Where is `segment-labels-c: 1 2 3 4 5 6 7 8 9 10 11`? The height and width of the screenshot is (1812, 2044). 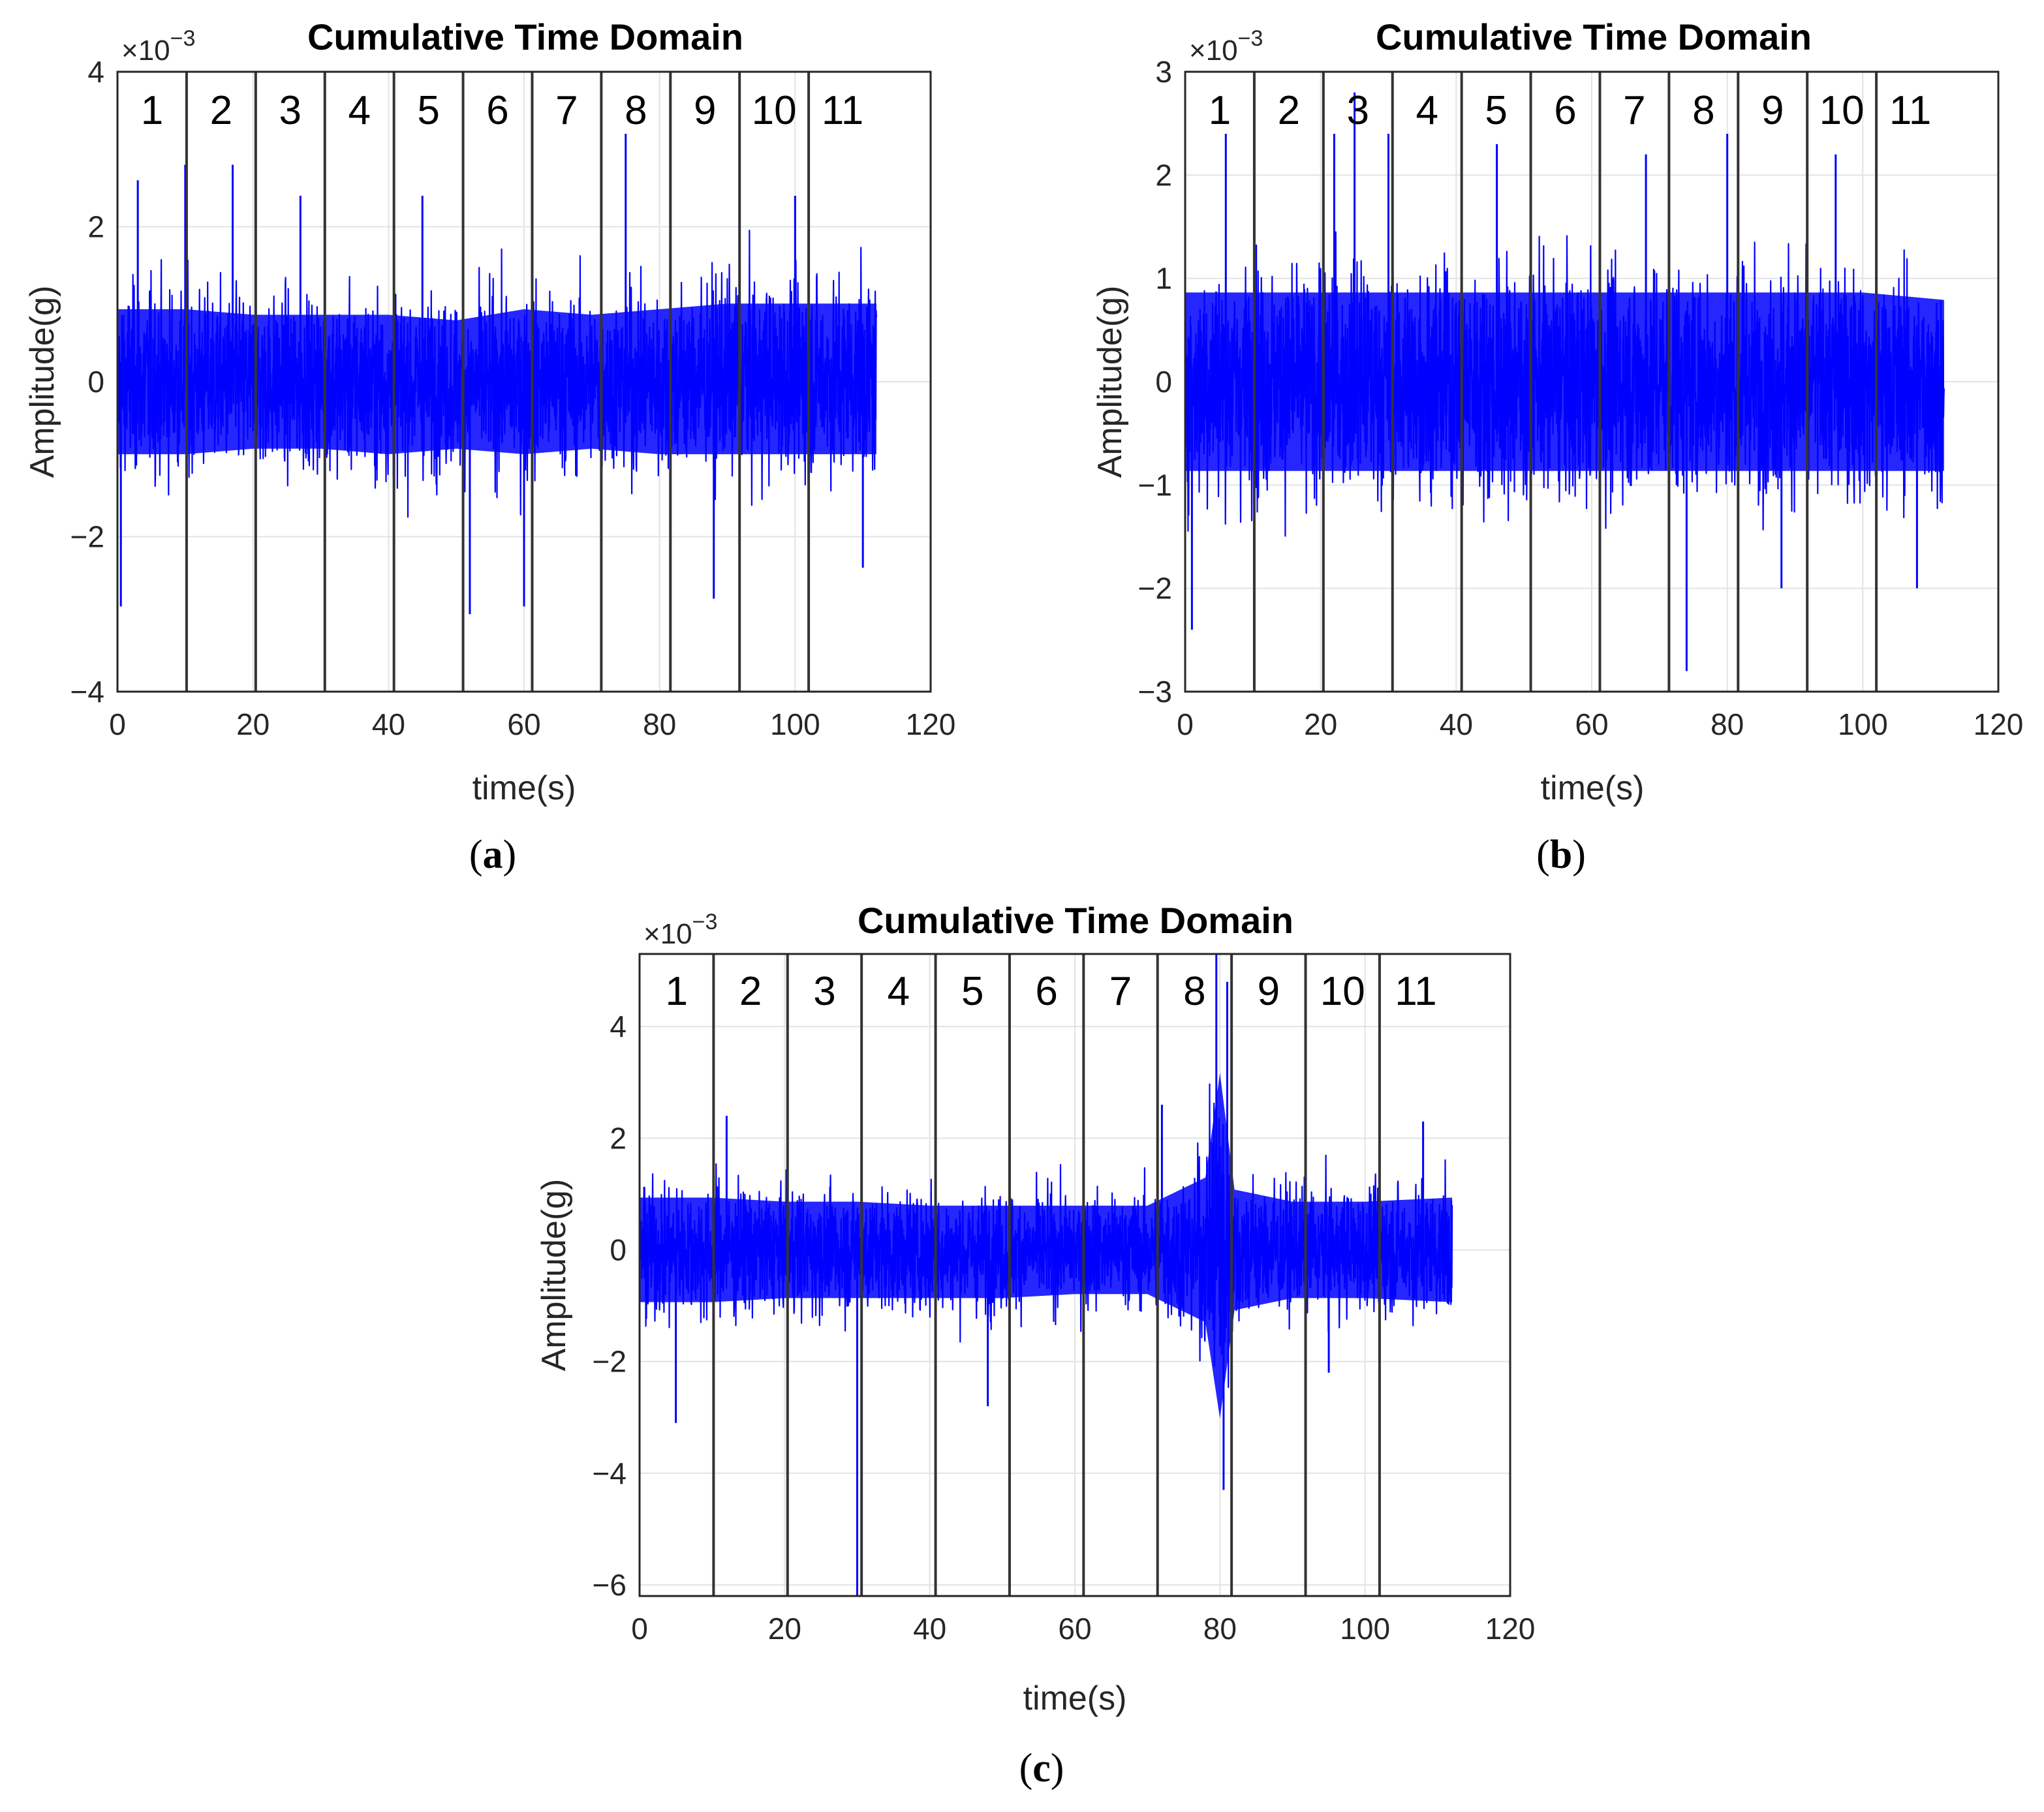
segment-labels-c: 1 2 3 4 5 6 7 8 9 10 11 is located at coordinates (1050, 992).